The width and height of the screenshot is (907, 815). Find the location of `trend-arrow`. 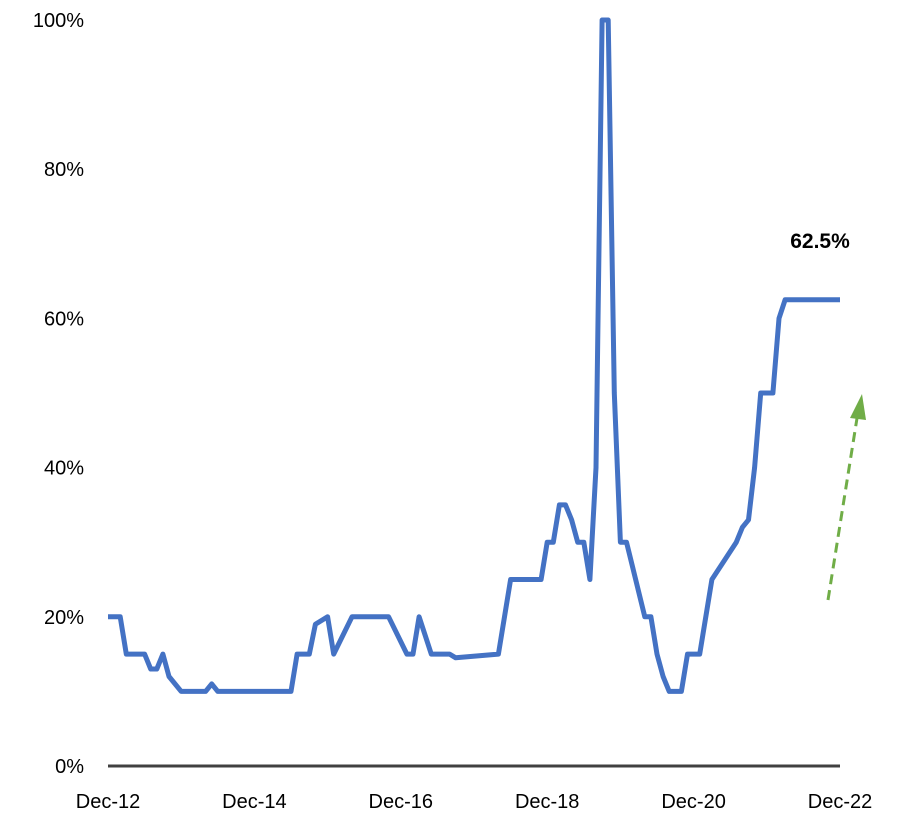

trend-arrow is located at coordinates (846, 497).